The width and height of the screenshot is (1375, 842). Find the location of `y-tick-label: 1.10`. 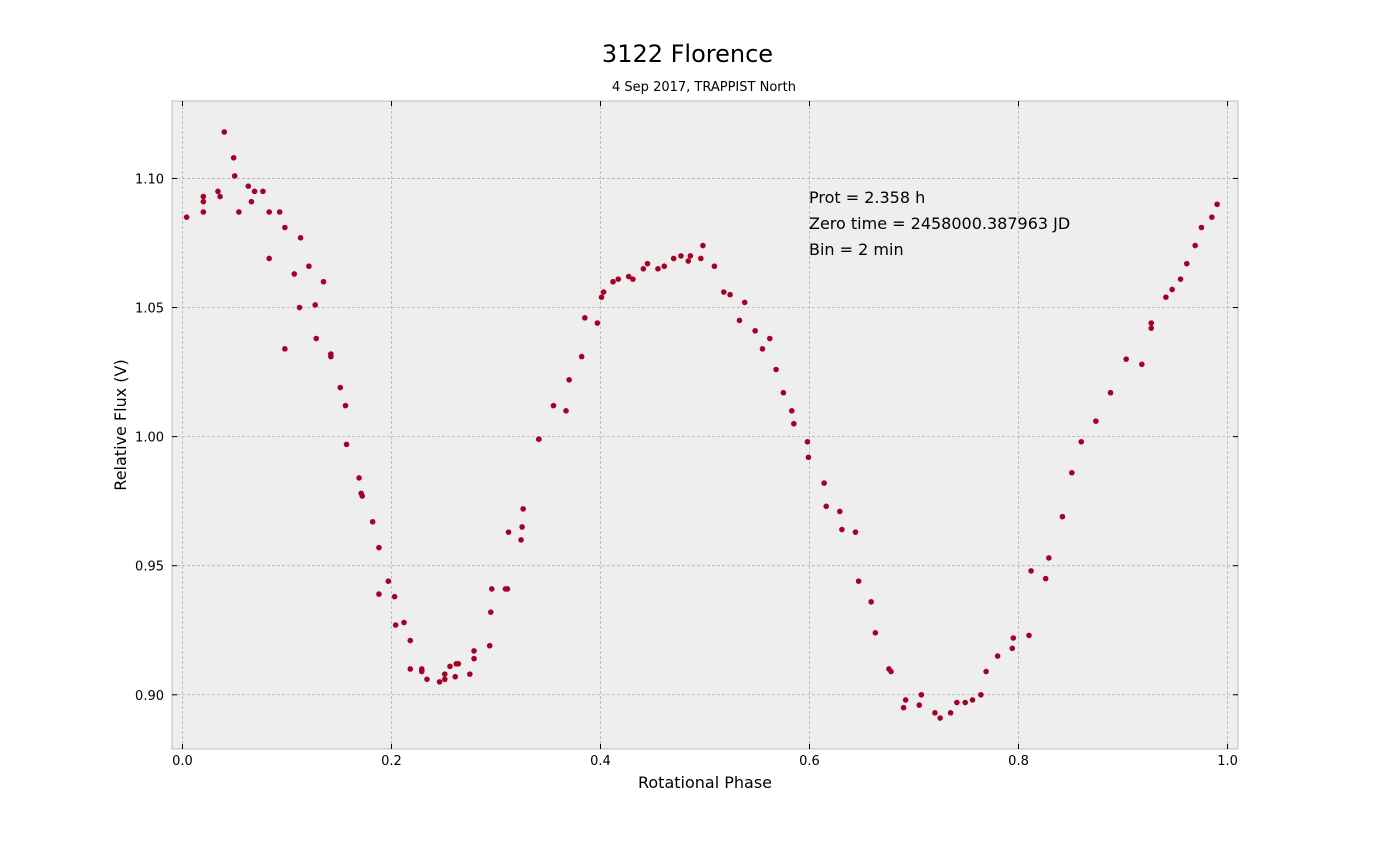

y-tick-label: 1.10 is located at coordinates (149, 179).